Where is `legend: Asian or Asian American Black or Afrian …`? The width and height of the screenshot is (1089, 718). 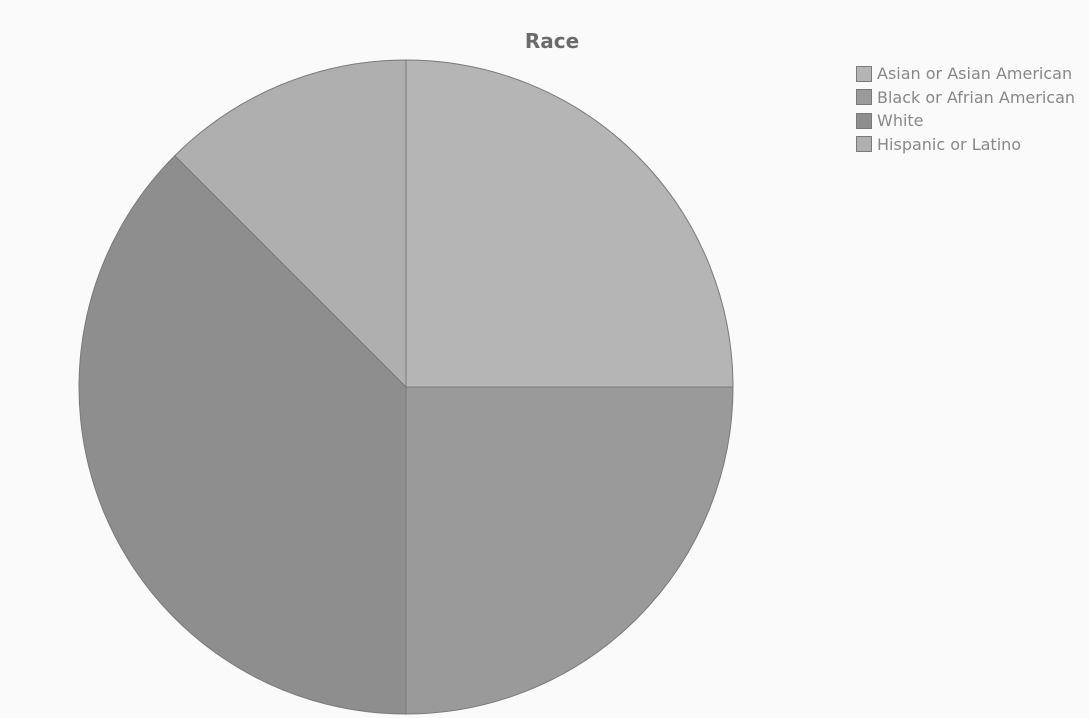 legend: Asian or Asian American Black or Afrian … is located at coordinates (965, 109).